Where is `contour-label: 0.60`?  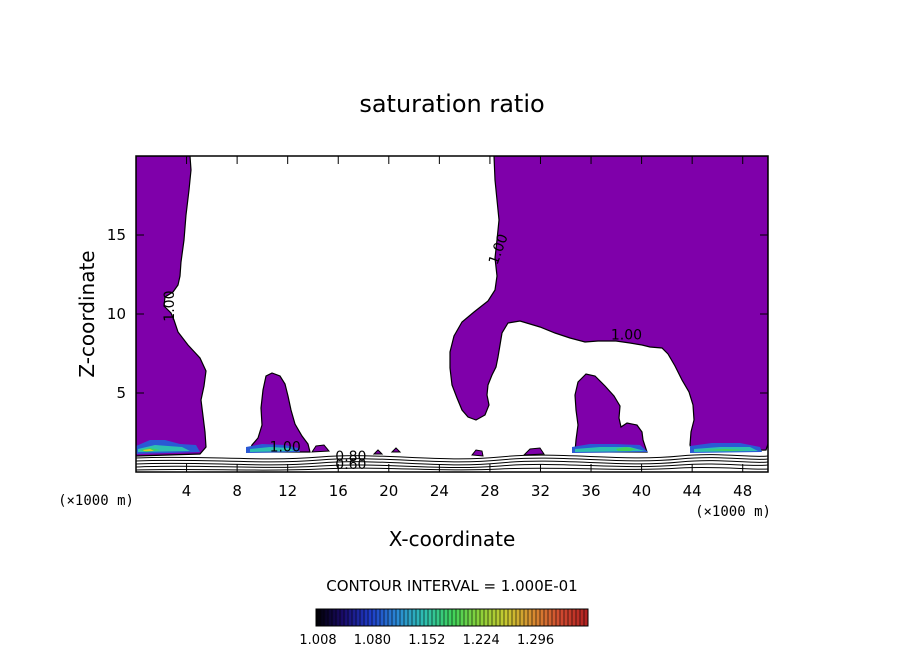 contour-label: 0.60 is located at coordinates (350, 465).